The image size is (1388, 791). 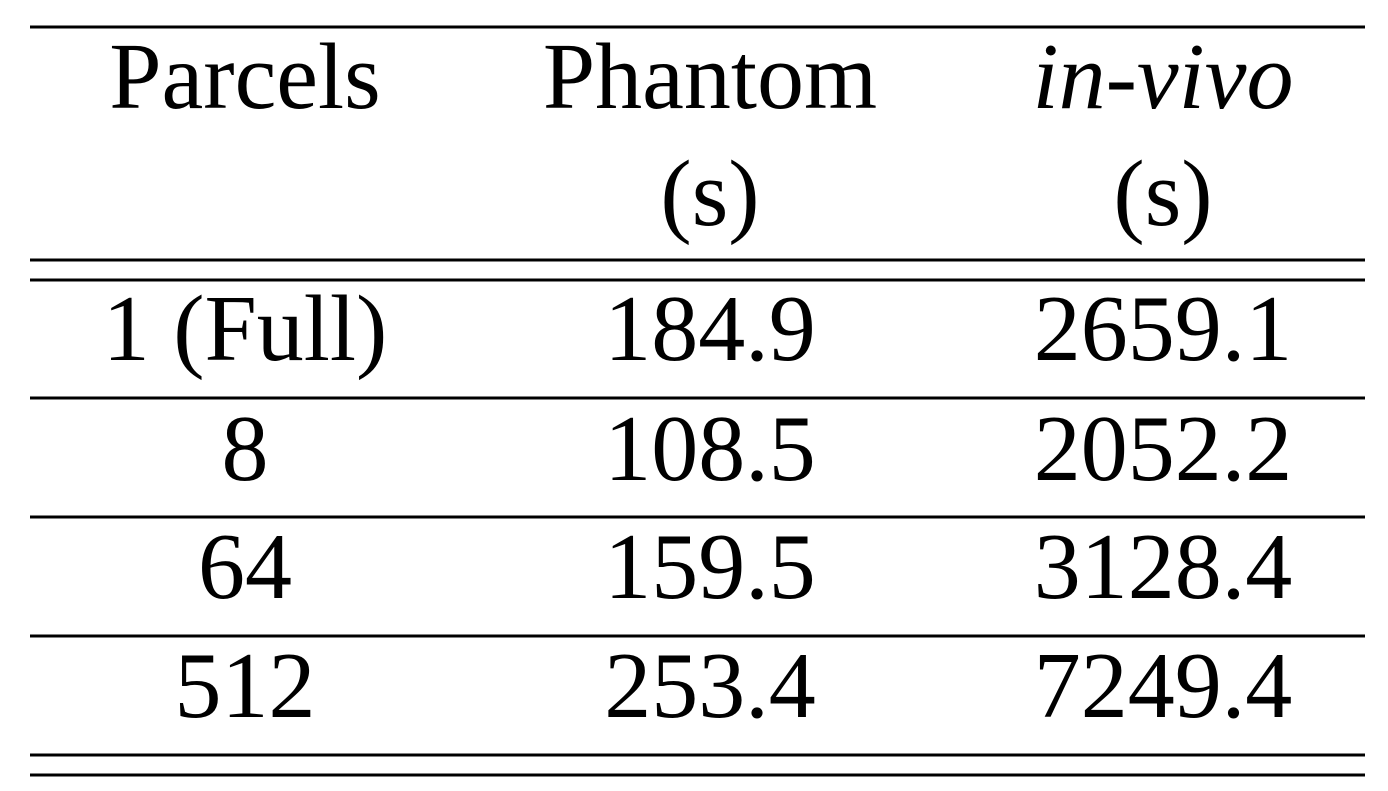 I want to click on header-cell: Phantom, so click(x=710, y=77).